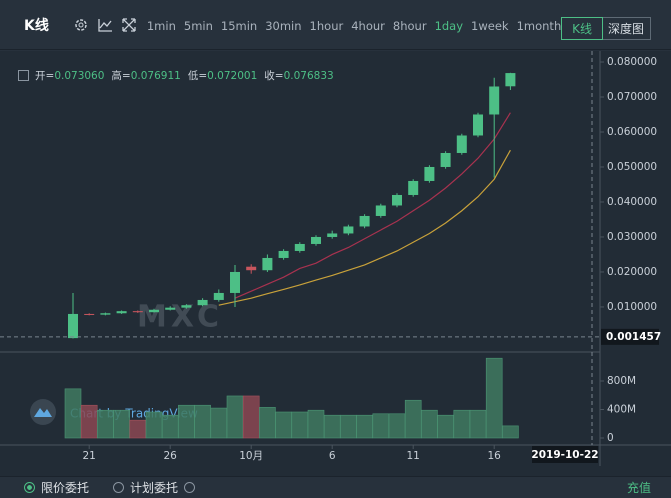 This screenshot has width=671, height=498. Describe the element at coordinates (45, 76) in the screenshot. I see `legend-label: 开=` at that location.